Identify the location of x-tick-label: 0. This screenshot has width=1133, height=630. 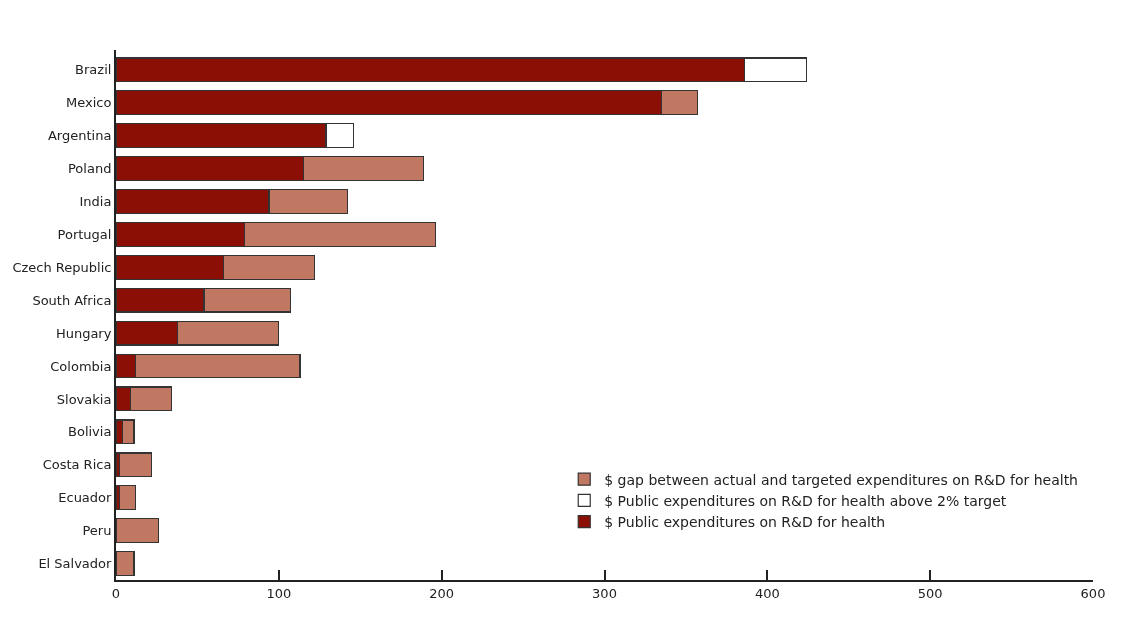
(116, 593).